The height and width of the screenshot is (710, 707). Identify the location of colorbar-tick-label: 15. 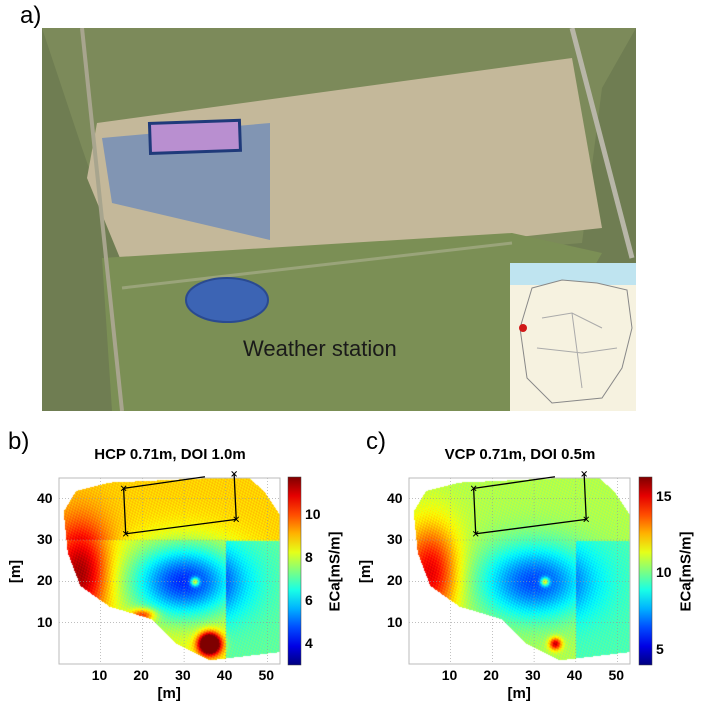
(664, 495).